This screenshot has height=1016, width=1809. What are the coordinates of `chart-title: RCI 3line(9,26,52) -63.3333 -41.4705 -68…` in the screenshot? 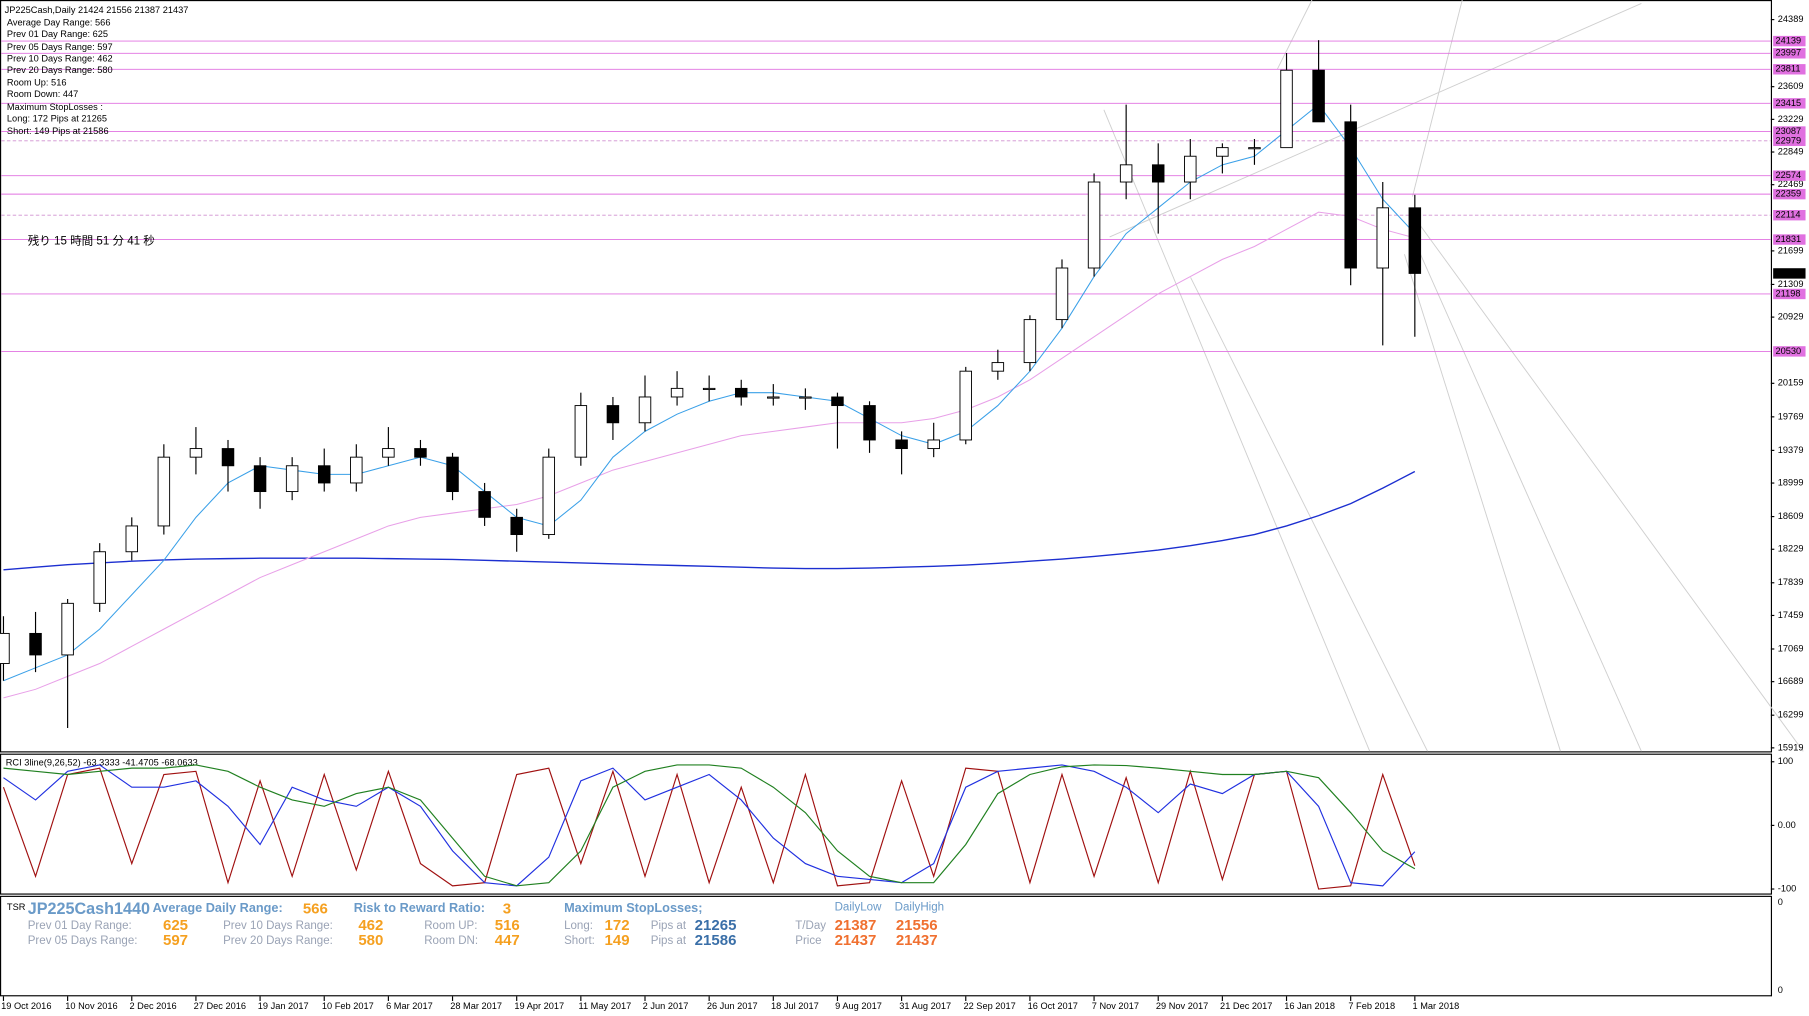 It's located at (102, 762).